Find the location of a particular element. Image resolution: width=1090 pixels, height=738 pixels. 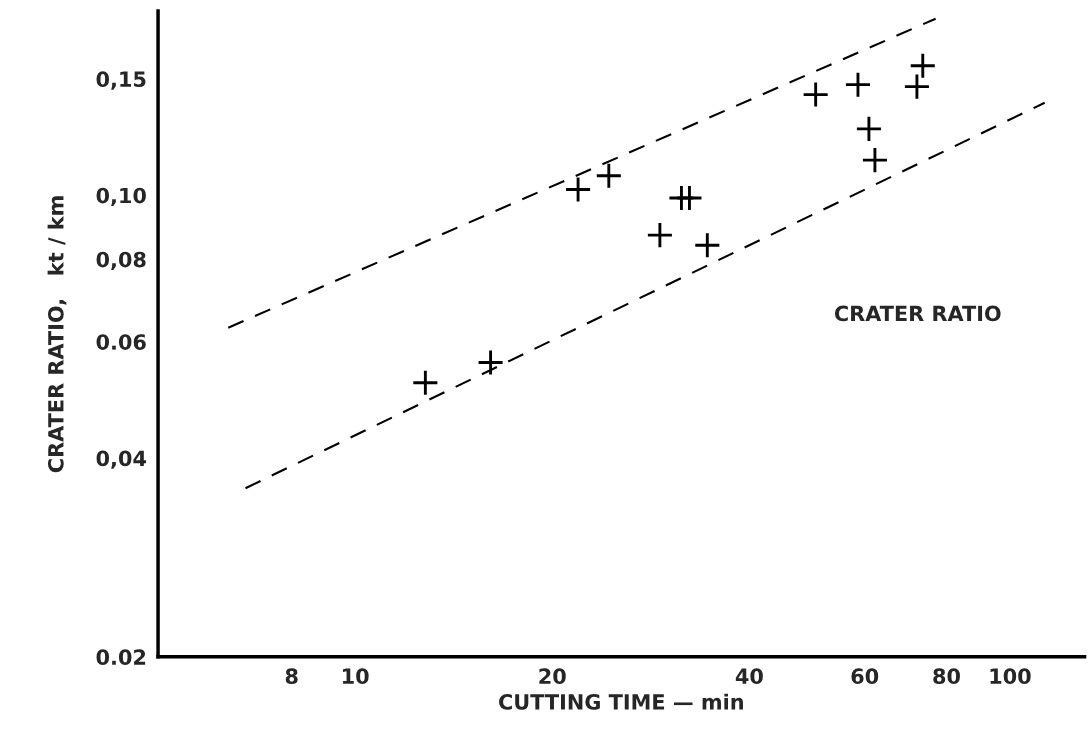

y-tick-label: 0,08 is located at coordinates (121, 261).